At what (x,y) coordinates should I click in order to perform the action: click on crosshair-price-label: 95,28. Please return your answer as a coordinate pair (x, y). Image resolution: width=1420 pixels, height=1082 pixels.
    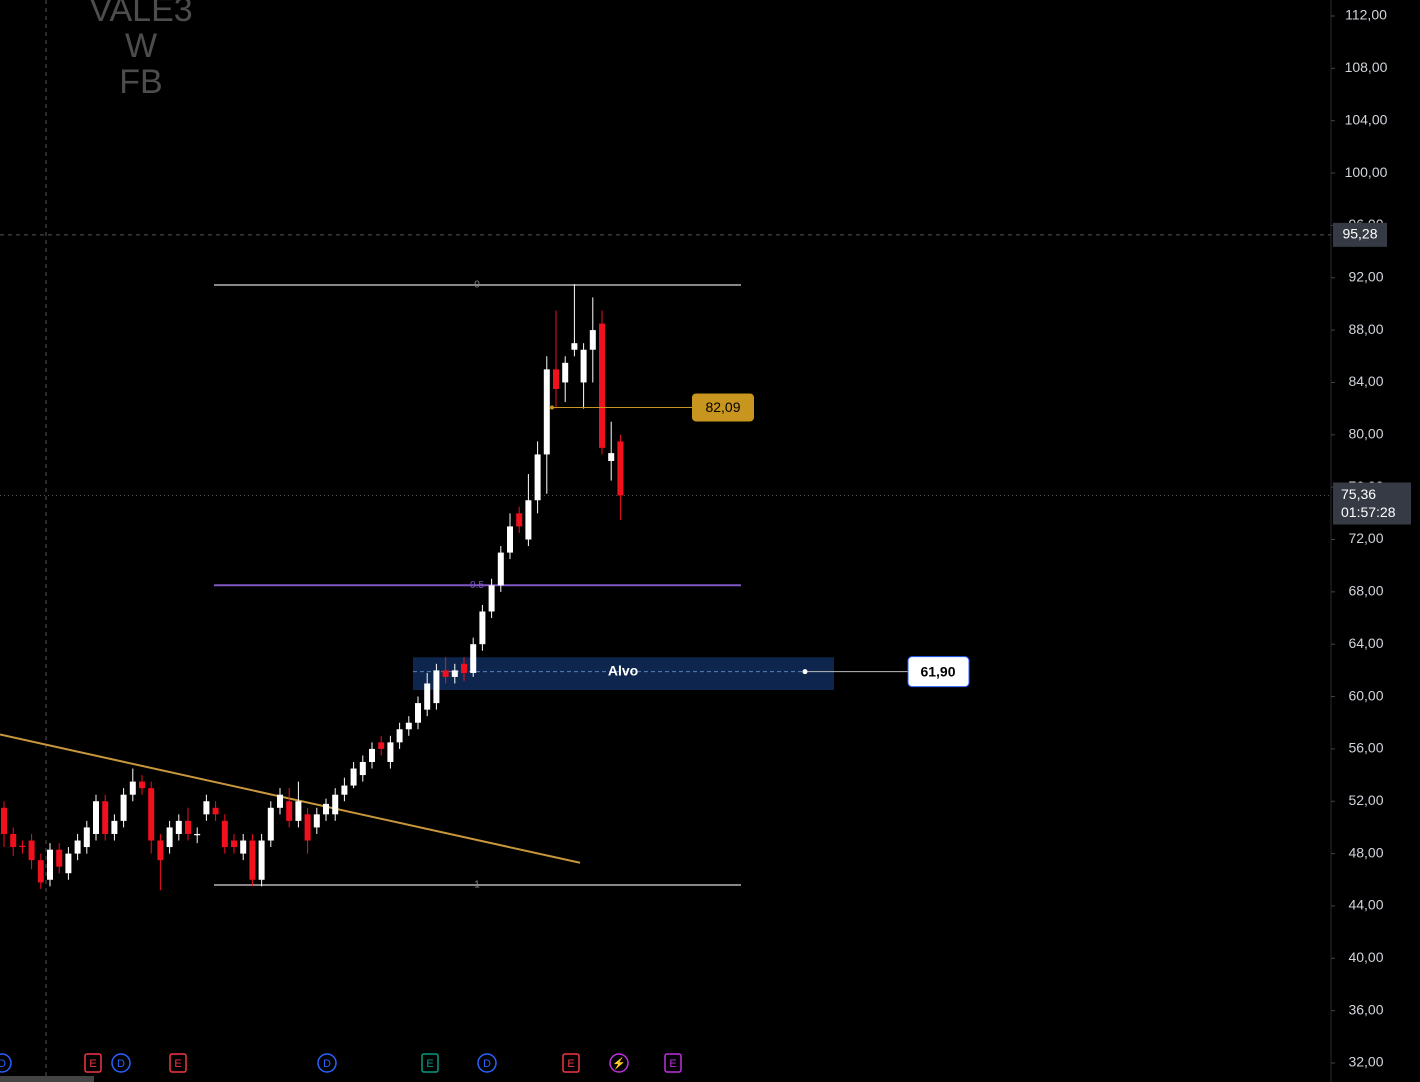
    Looking at the image, I should click on (1359, 234).